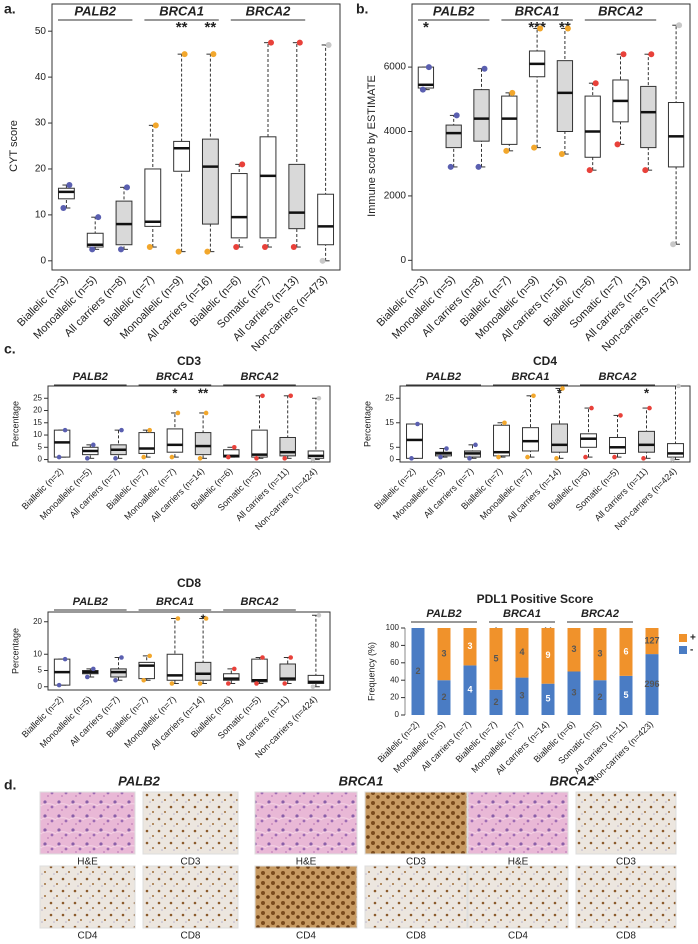  Describe the element at coordinates (95, 493) in the screenshot. I see `x-tick-label: All carriers (n=7)` at that location.